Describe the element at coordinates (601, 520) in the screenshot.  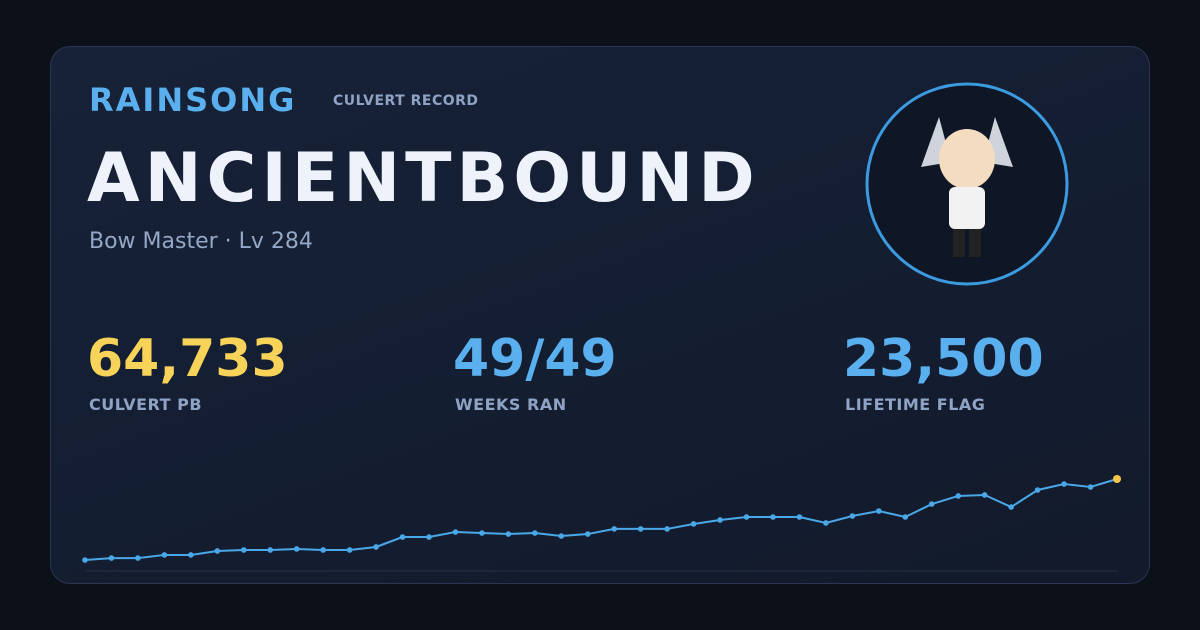
I see `trend-line` at that location.